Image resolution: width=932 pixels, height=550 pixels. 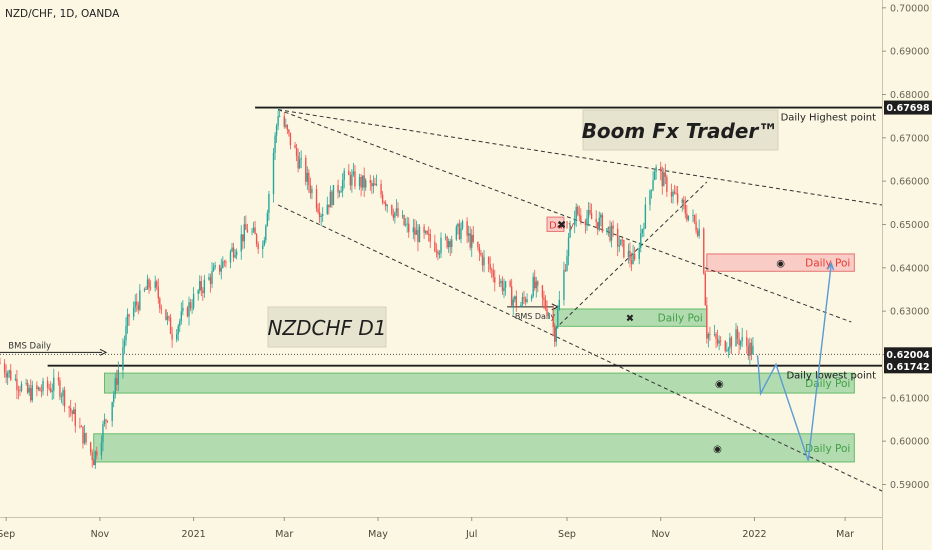 I want to click on y-tick-label: 0.68000, so click(x=909, y=95).